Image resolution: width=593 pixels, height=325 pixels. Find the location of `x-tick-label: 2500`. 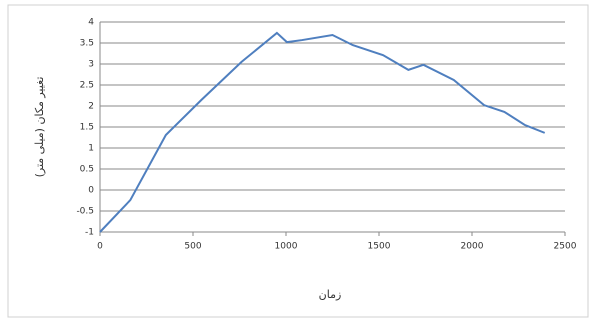

x-tick-label: 2500 is located at coordinates (565, 247).